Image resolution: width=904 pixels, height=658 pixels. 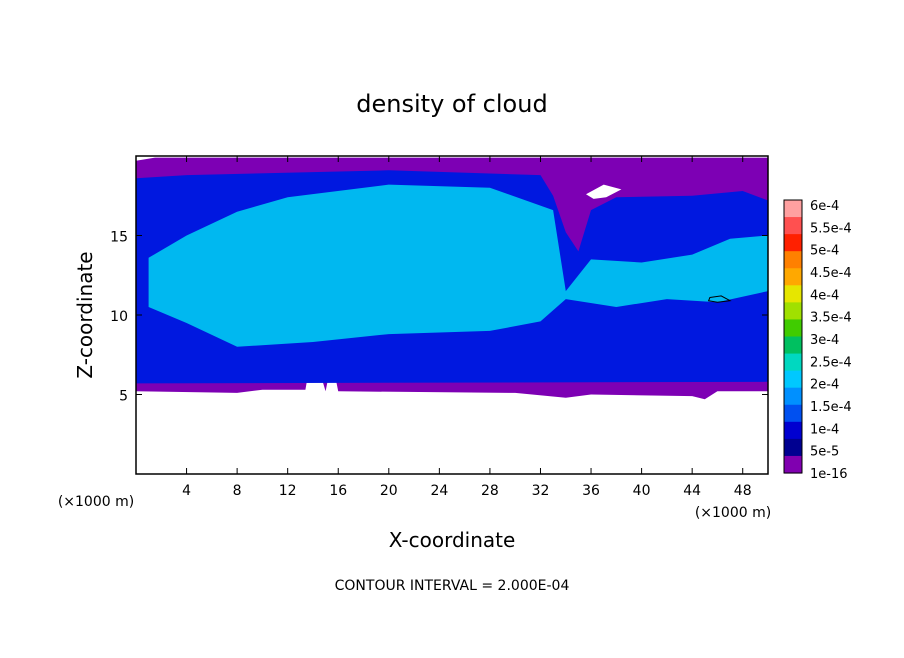 What do you see at coordinates (824, 429) in the screenshot?
I see `colorbar-label: 1e-4` at bounding box center [824, 429].